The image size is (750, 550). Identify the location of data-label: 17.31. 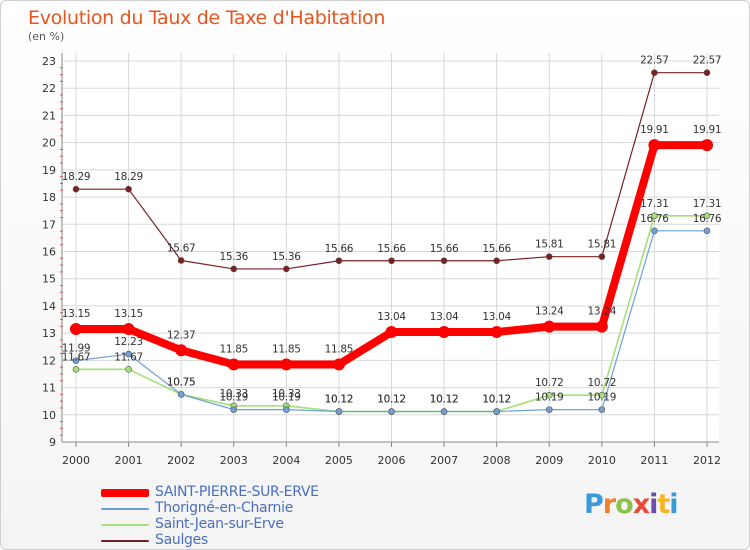
(707, 204).